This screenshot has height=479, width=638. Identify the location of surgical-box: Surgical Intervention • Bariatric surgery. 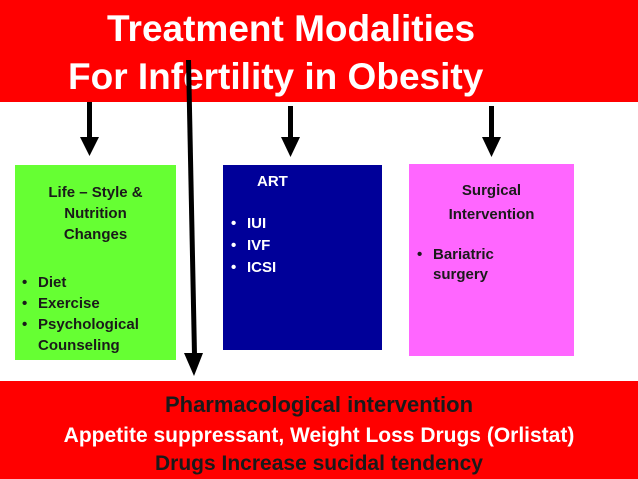
(491, 260).